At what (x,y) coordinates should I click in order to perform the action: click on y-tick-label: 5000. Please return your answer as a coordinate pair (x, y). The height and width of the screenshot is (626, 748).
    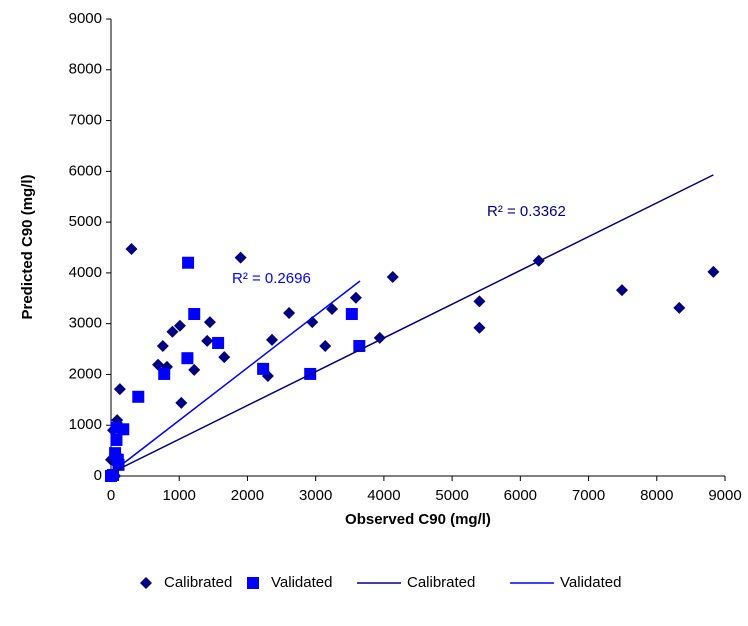
    Looking at the image, I should click on (85, 221).